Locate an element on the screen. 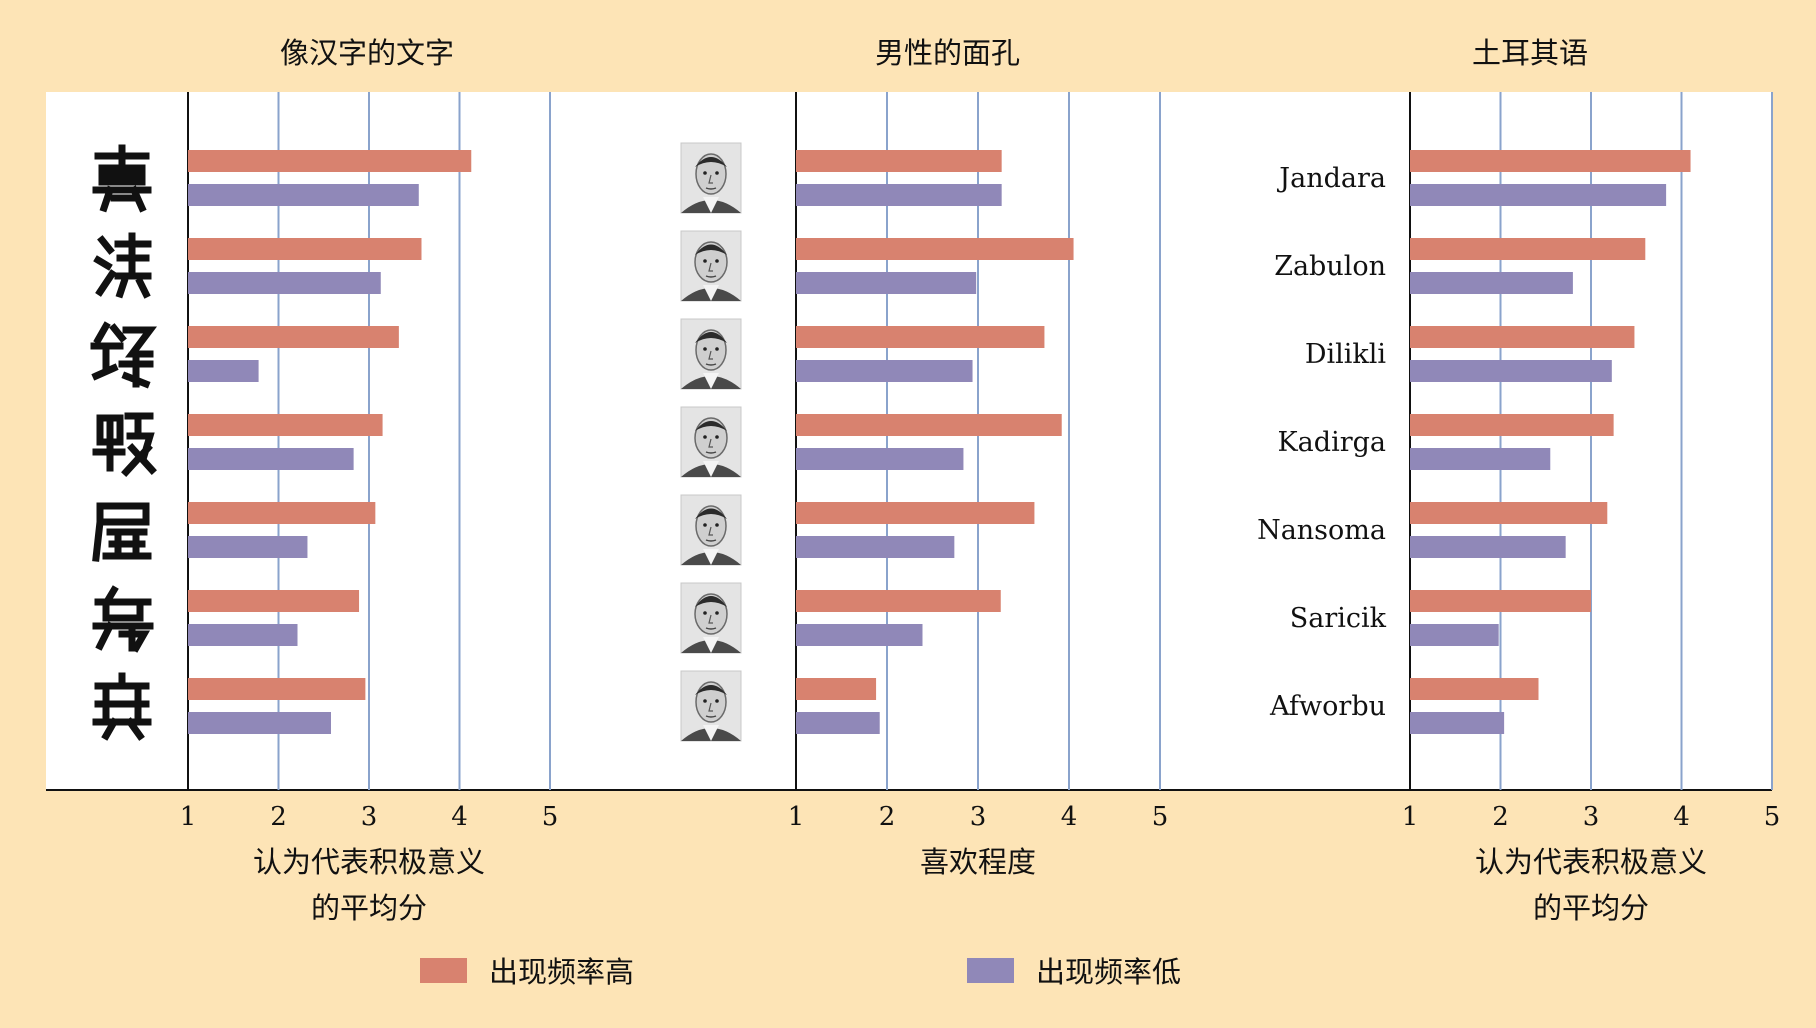 This screenshot has height=1028, width=1816. legend-swatch-low is located at coordinates (990, 970).